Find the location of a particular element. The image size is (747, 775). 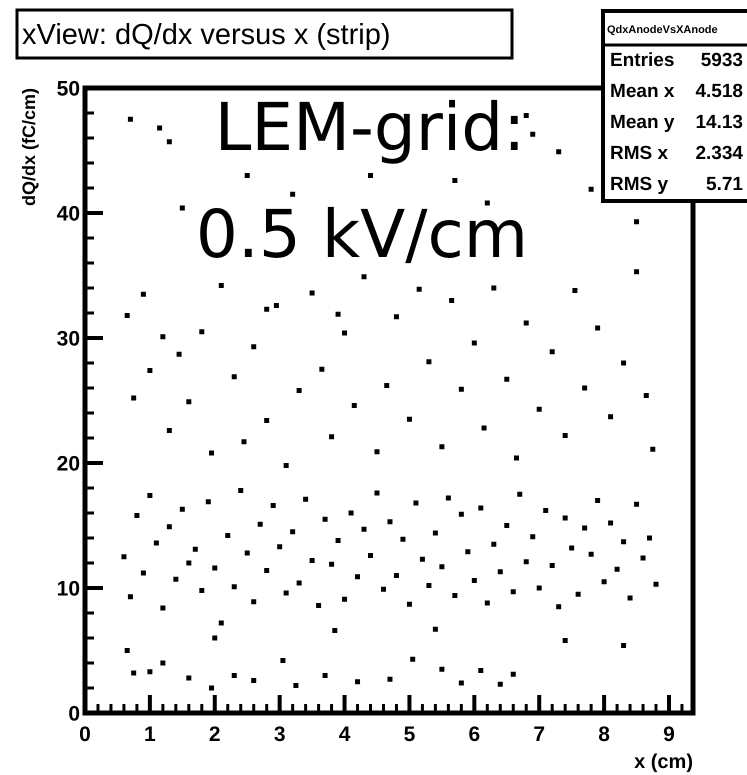

annotation: Mean y 14.13 is located at coordinates (676, 122).